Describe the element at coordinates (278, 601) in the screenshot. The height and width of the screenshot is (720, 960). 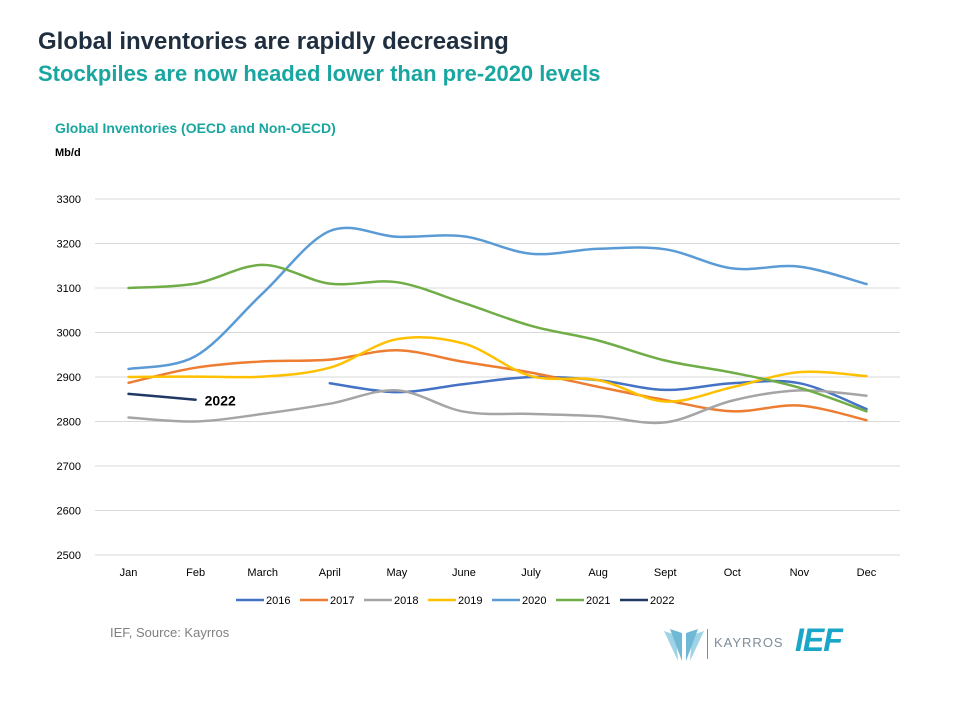
I see `legend-label: 2016` at that location.